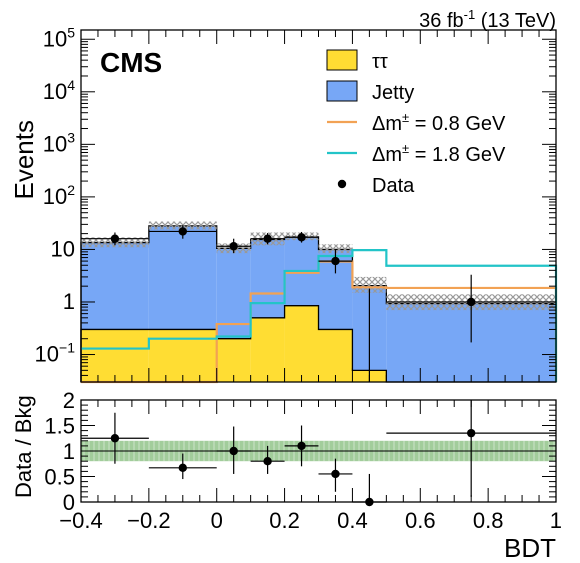  What do you see at coordinates (342, 184) in the screenshot?
I see `legend-marker-data` at bounding box center [342, 184].